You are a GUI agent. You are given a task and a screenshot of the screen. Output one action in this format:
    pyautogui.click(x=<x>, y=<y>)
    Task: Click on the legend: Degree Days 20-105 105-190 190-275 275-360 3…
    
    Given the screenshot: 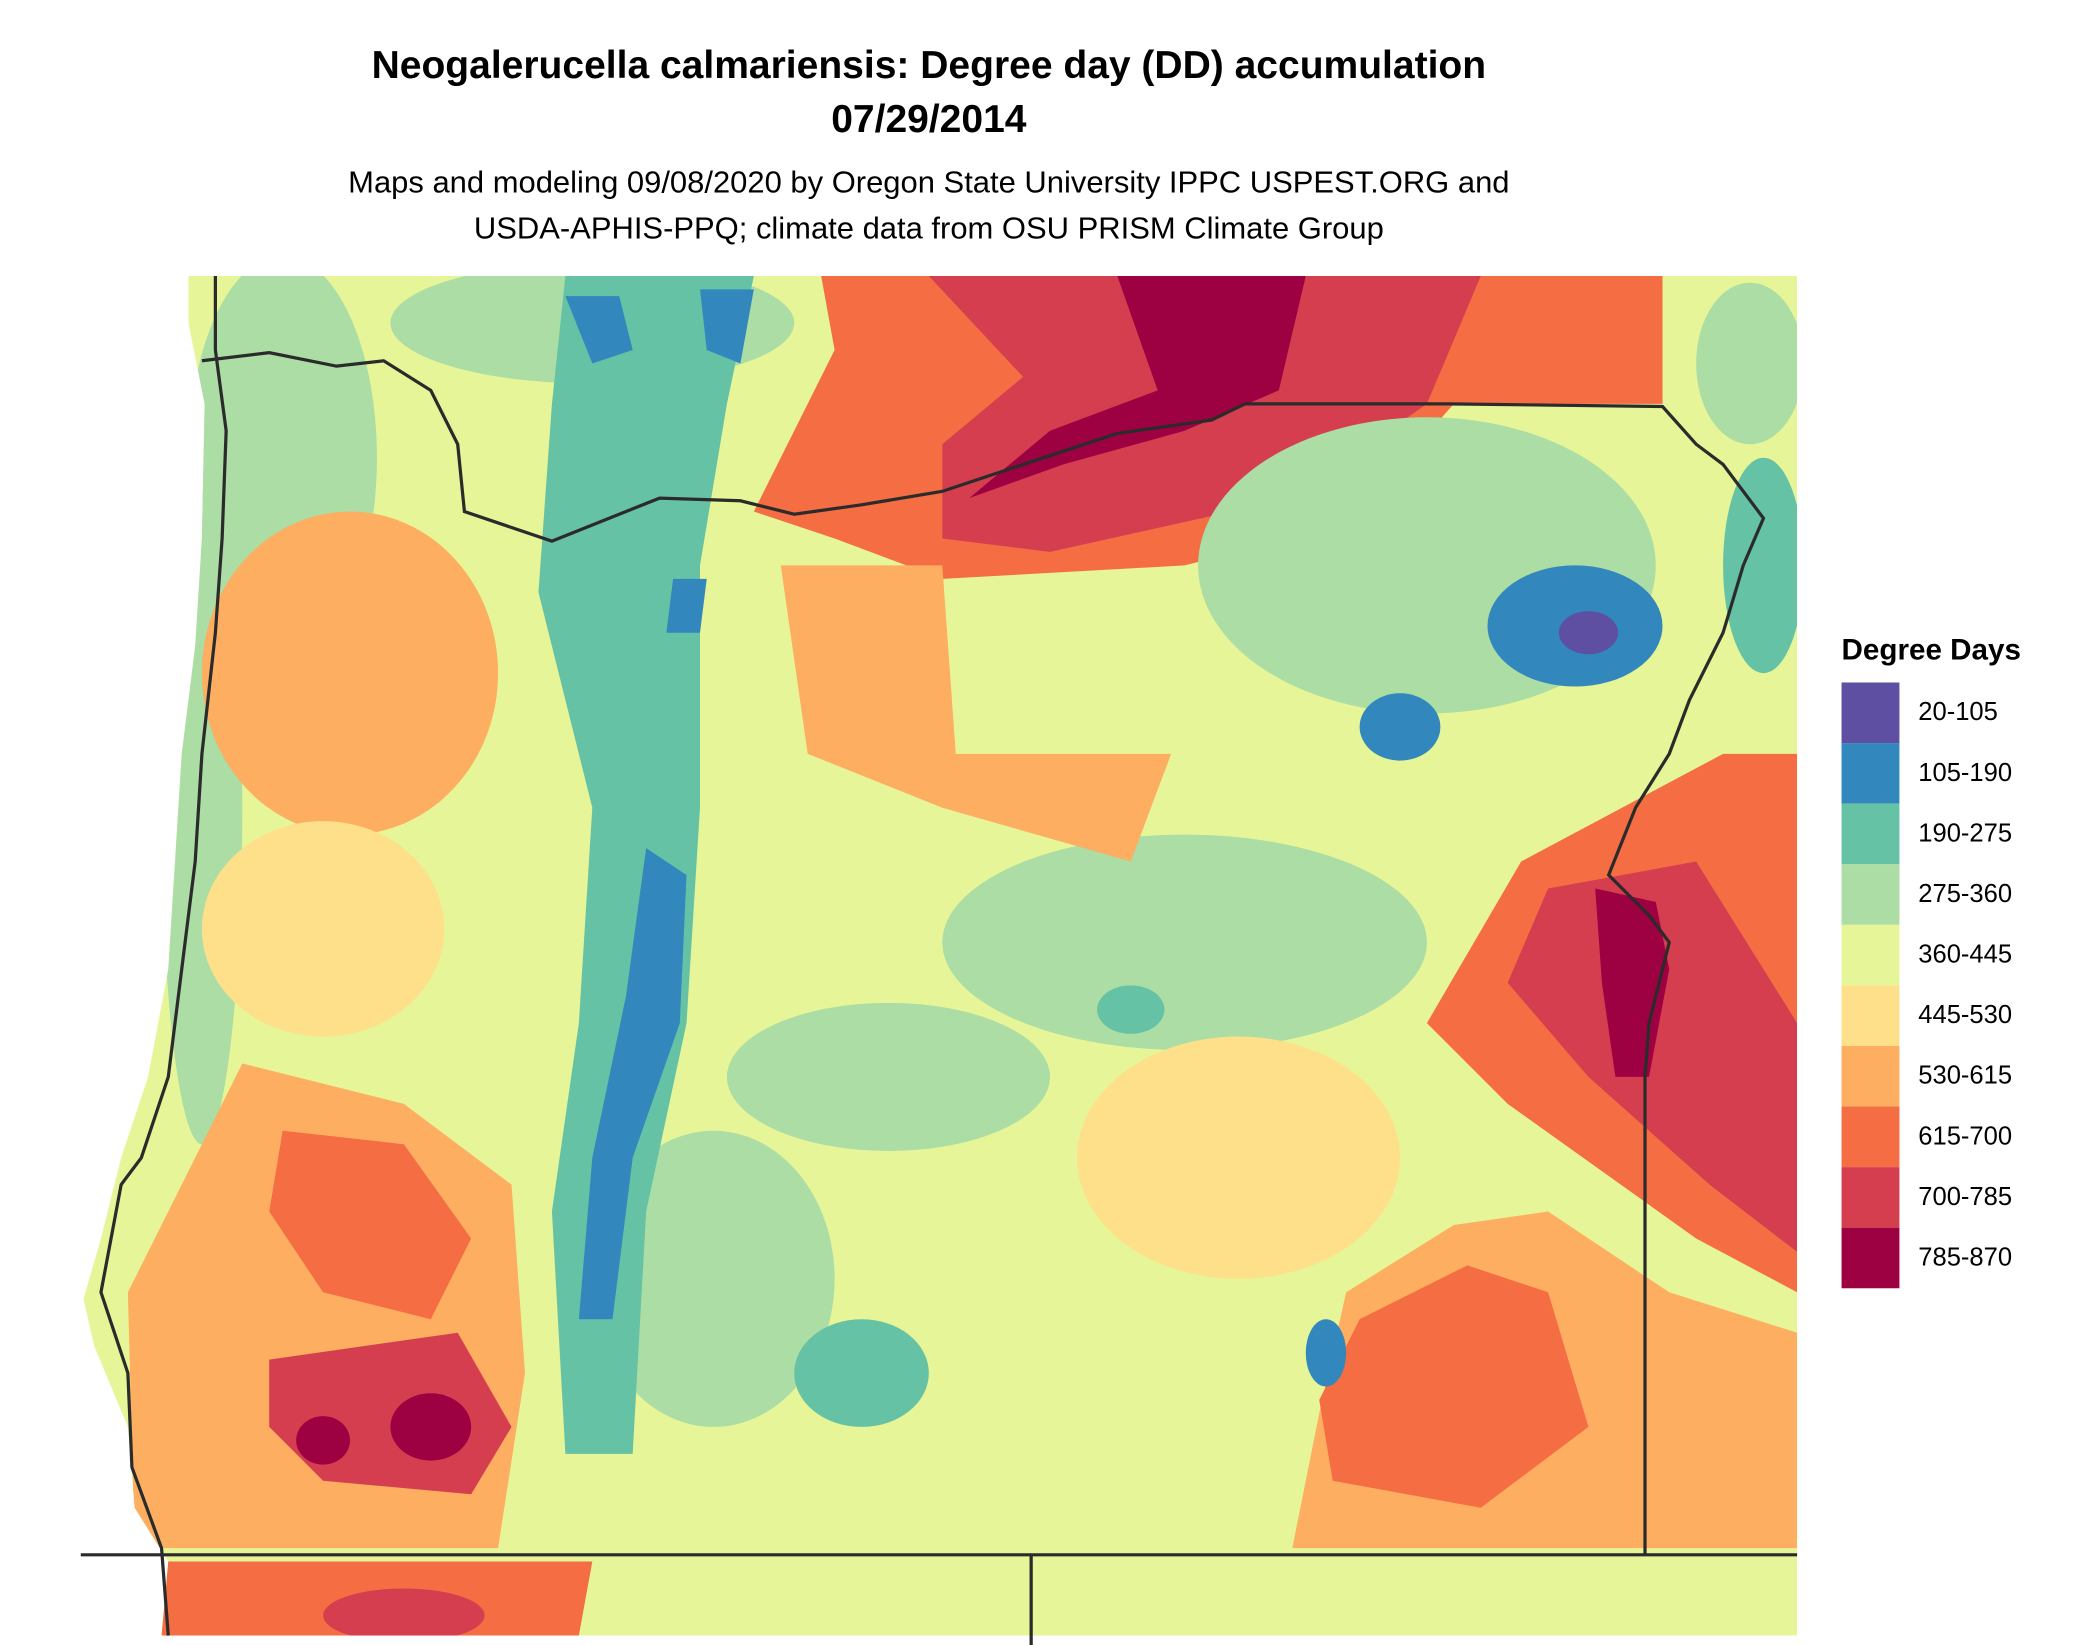 What is the action you would take?
    pyautogui.click(x=1931, y=961)
    